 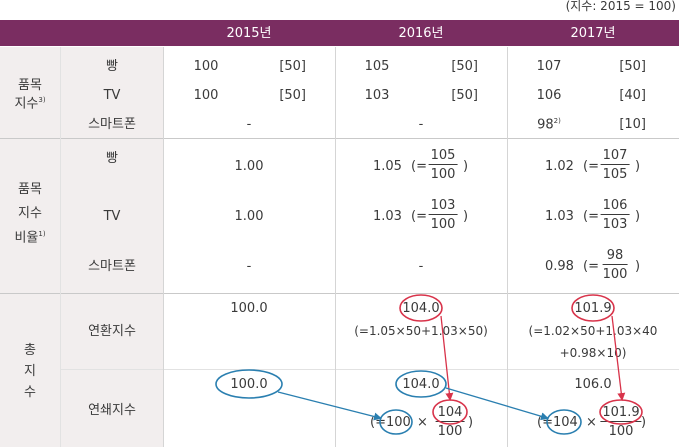 I want to click on blue-arrow-2015, so click(x=329, y=406).